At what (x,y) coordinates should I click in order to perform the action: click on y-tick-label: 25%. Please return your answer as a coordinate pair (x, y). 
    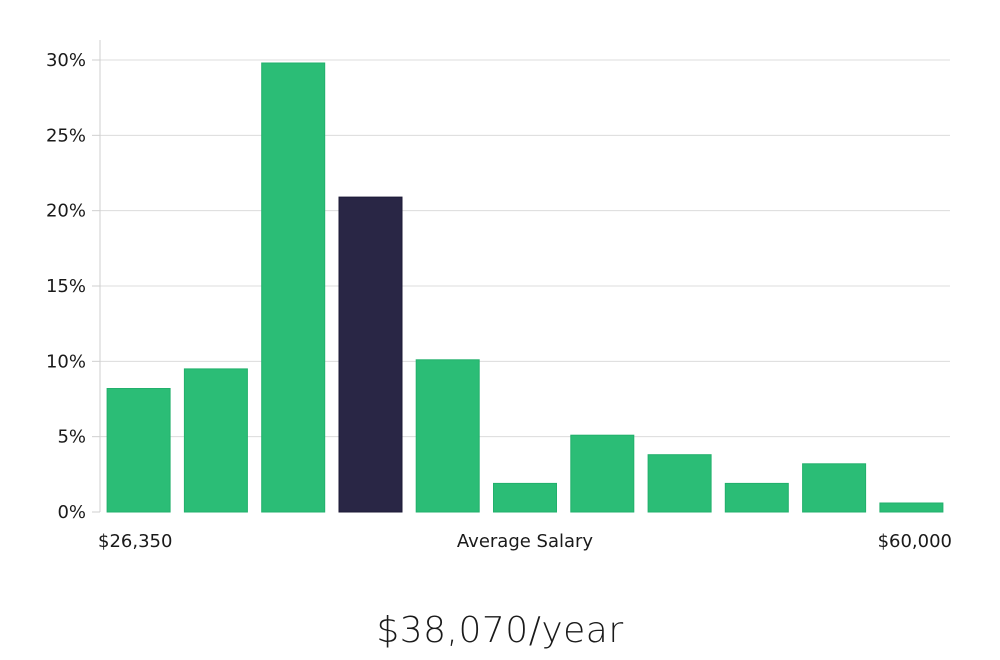
    Looking at the image, I should click on (66, 135).